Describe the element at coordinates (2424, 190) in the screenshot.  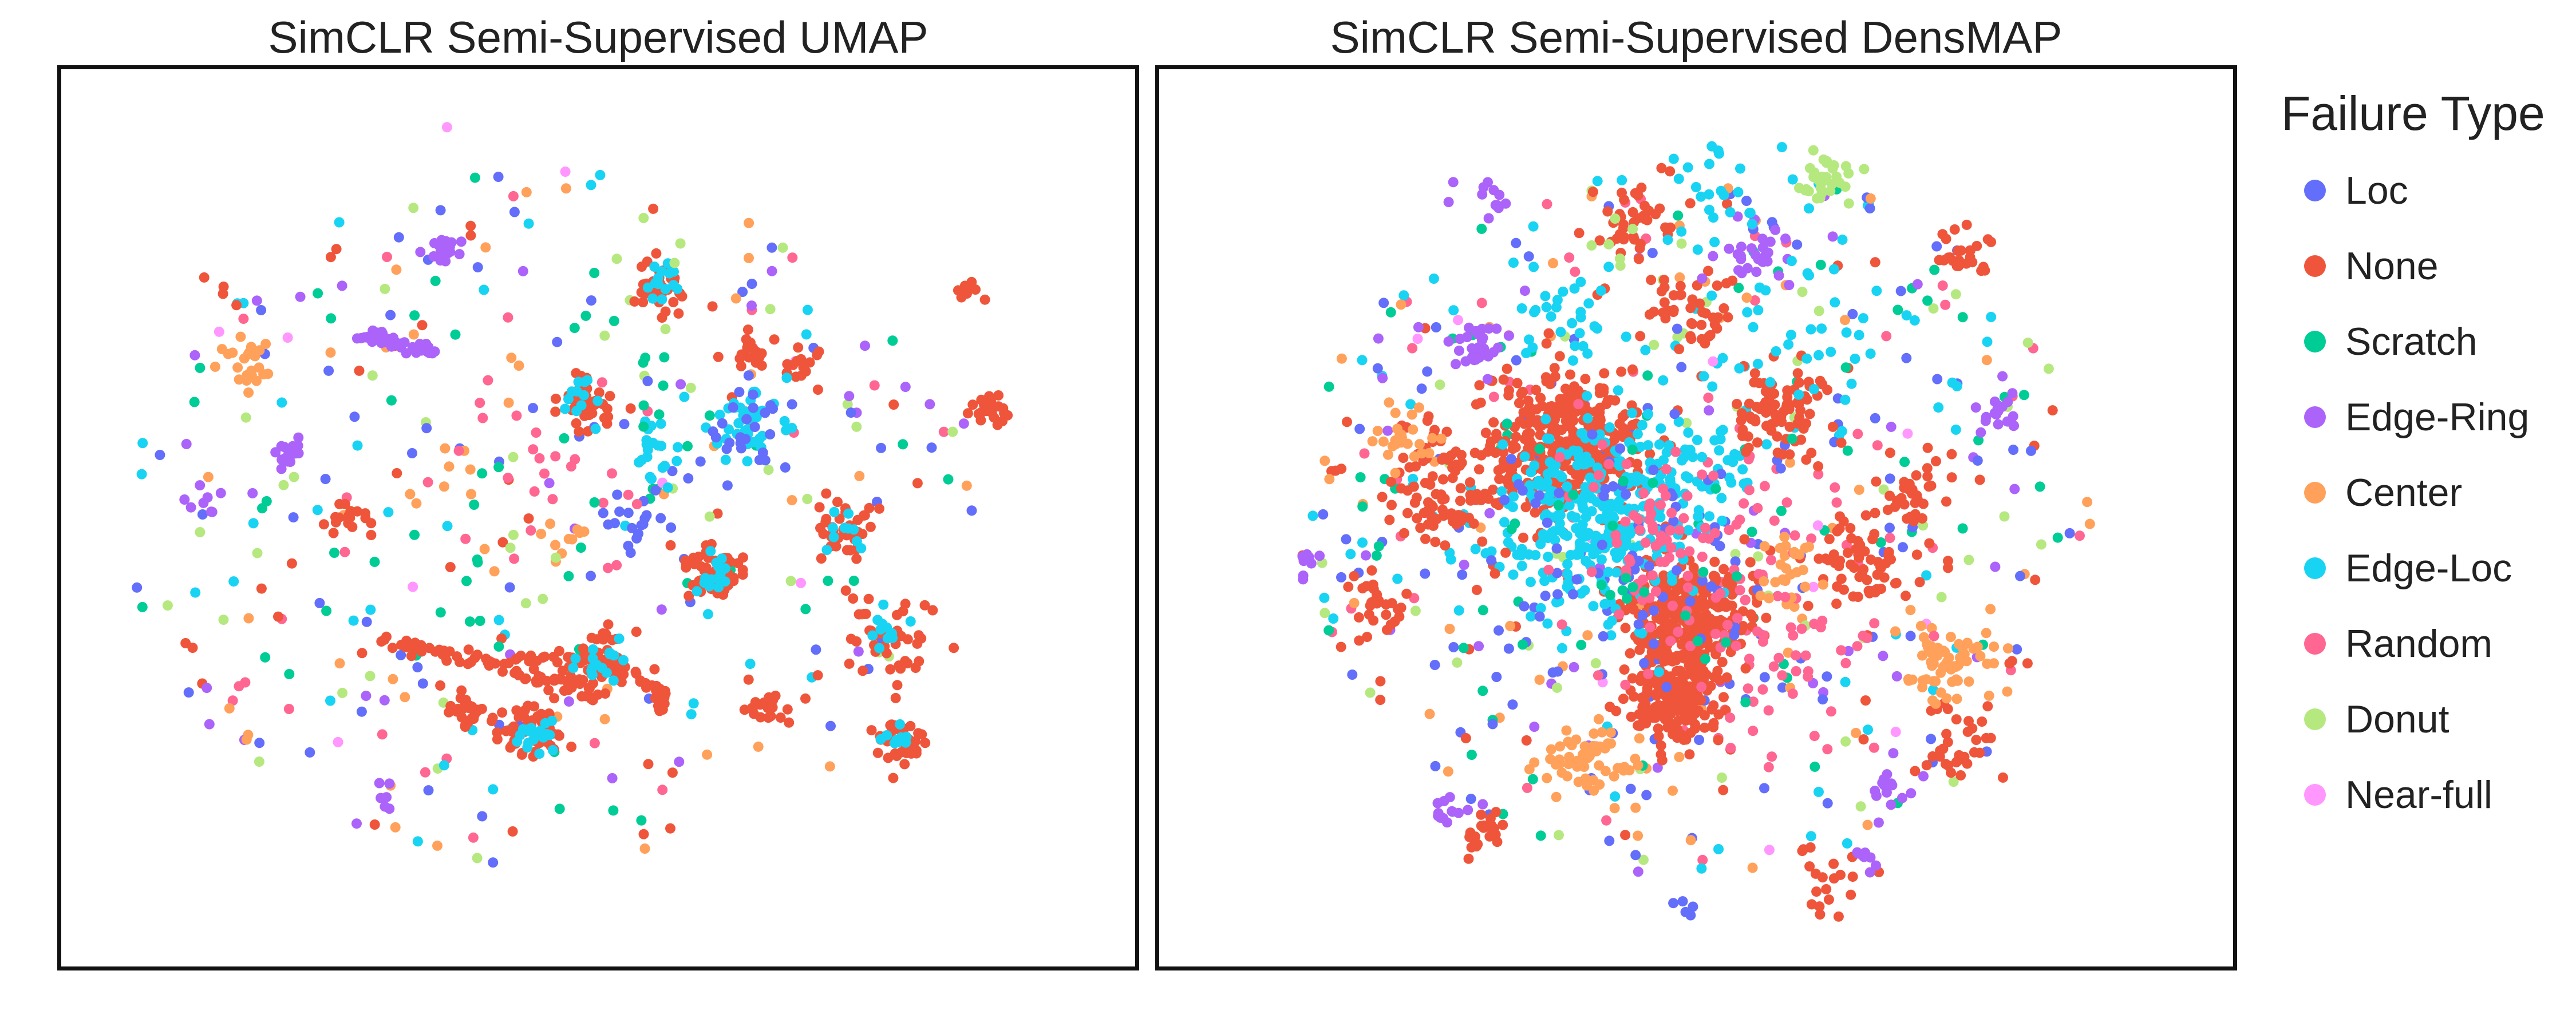
I see `legend-item-loc: Loc` at that location.